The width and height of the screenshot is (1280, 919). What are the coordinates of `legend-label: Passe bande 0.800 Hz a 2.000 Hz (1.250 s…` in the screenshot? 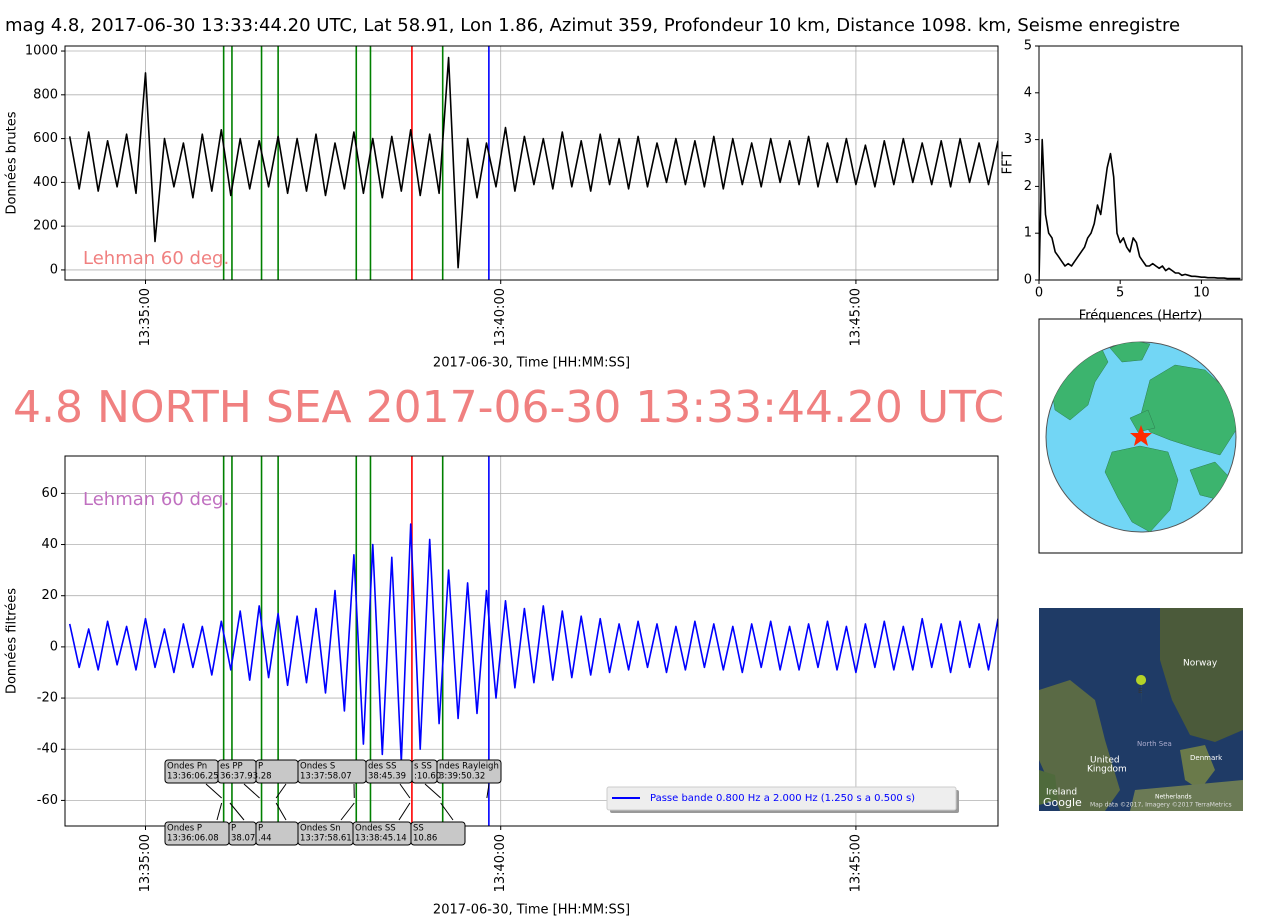 It's located at (782, 798).